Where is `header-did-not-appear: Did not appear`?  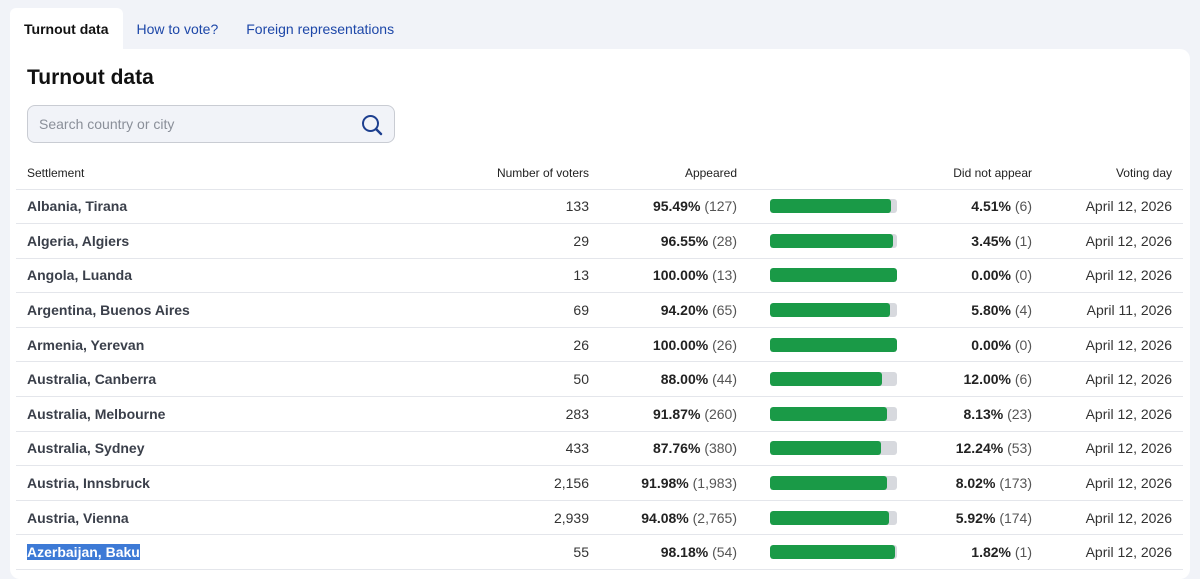 header-did-not-appear: Did not appear is located at coordinates (969, 173).